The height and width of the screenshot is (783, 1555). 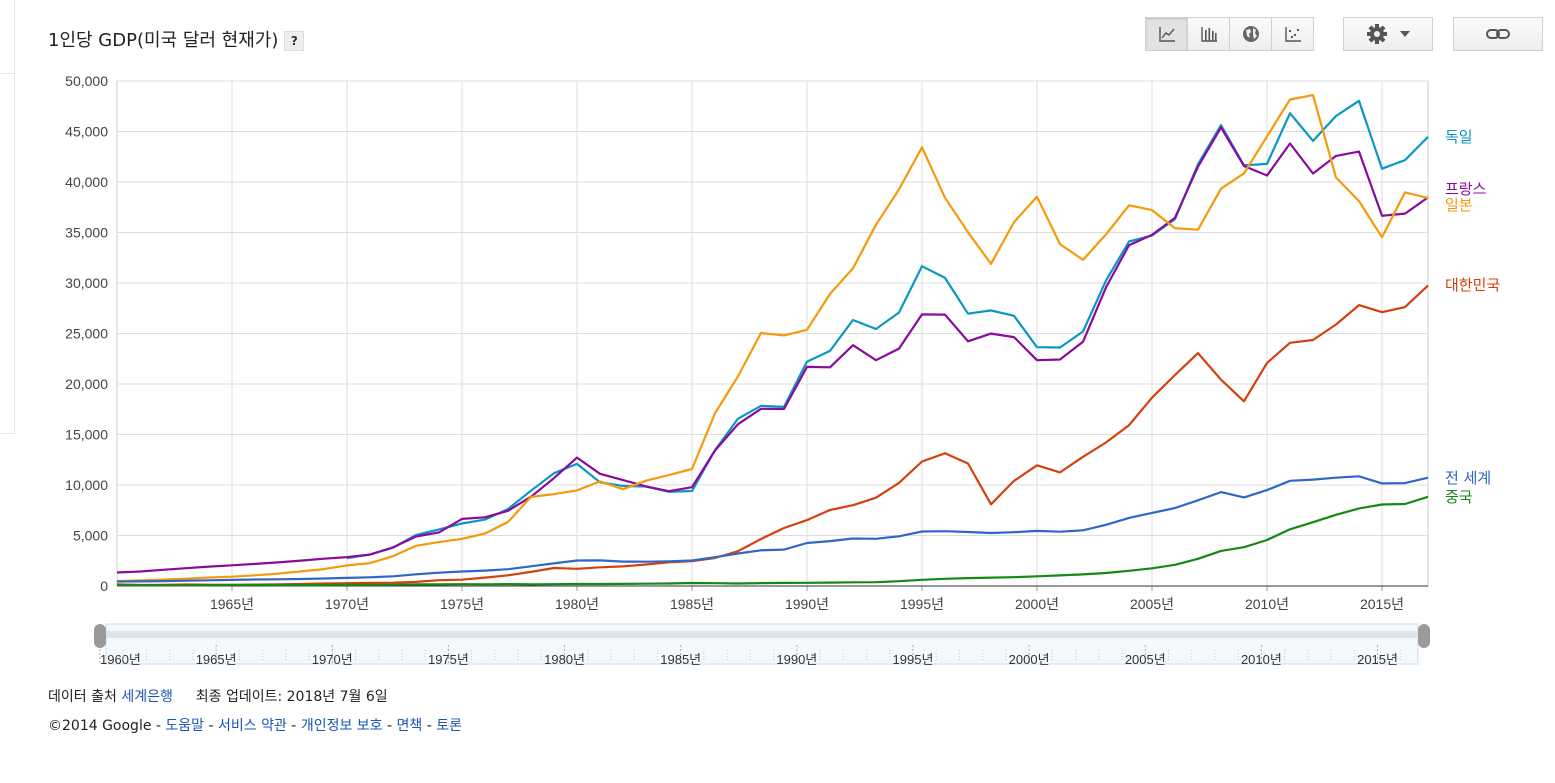 I want to click on disclaimer-link: 면책, so click(x=409, y=726).